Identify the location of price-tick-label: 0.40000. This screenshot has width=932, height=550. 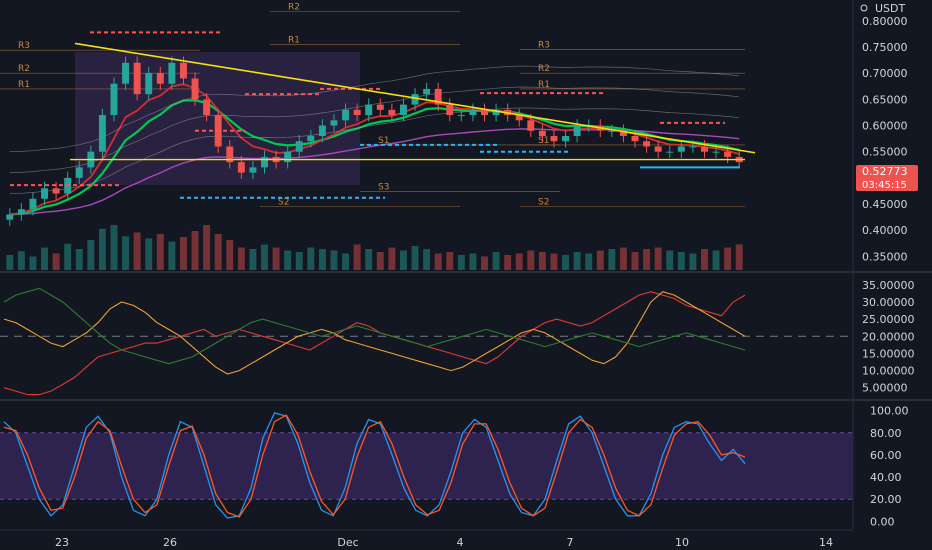
(885, 230).